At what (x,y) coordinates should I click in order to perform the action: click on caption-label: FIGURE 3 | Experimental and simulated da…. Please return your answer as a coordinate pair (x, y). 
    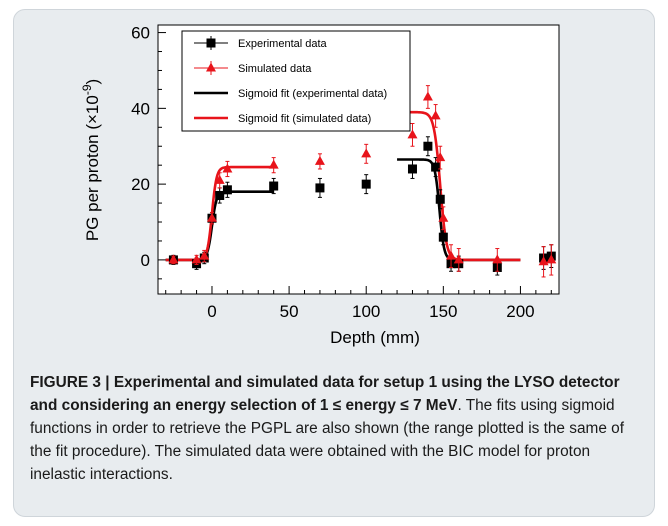
    Looking at the image, I should click on (325, 394).